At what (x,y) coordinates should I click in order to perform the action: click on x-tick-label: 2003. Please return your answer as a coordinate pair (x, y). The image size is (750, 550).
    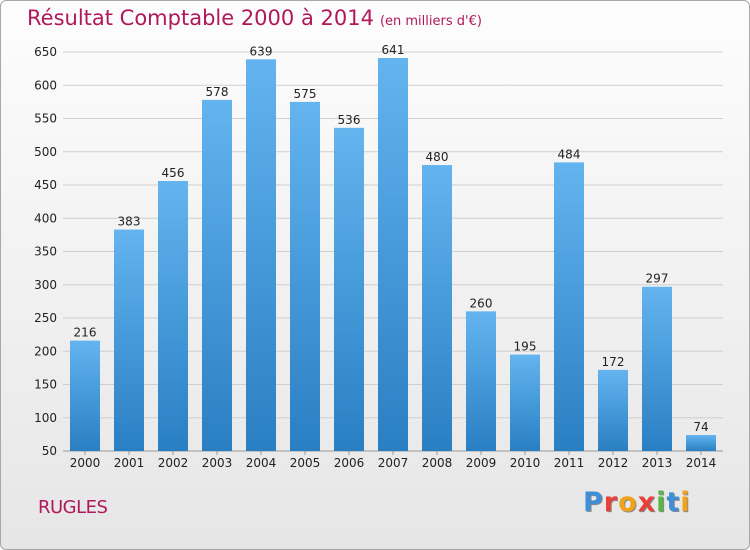
    Looking at the image, I should click on (217, 463).